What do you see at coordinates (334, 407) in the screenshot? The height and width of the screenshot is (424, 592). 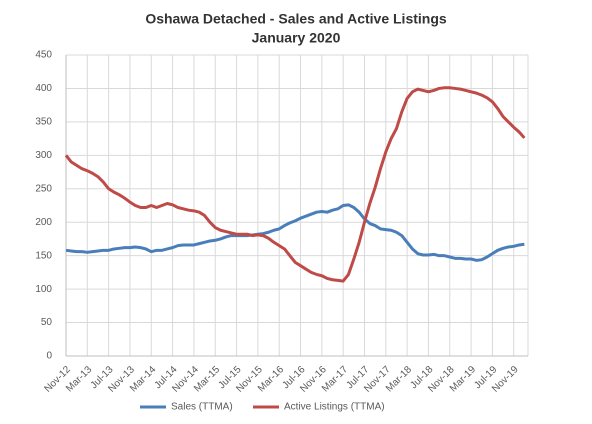 I see `legend-label: Active Listings (TTMA)` at bounding box center [334, 407].